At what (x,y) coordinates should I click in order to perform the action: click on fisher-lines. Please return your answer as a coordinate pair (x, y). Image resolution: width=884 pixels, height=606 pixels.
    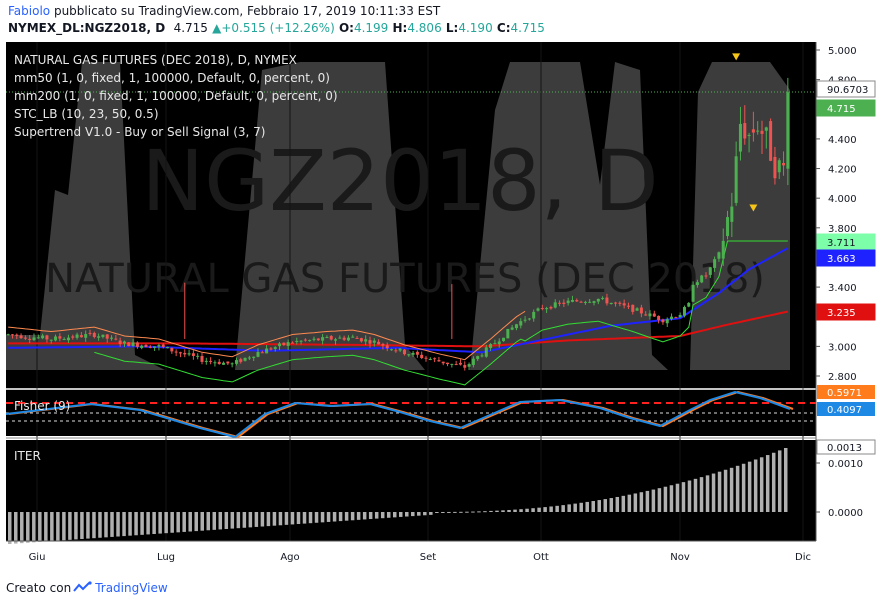
    Looking at the image, I should click on (410, 414).